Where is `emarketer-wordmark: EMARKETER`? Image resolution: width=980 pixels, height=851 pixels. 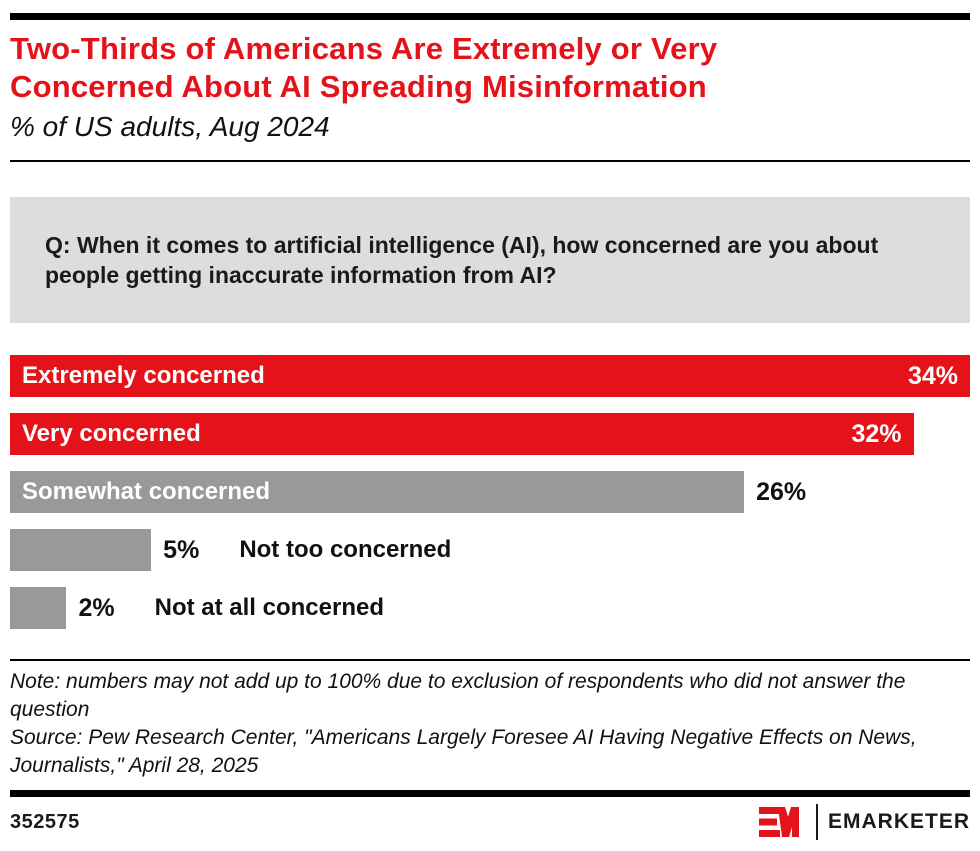
emarketer-wordmark: EMARKETER is located at coordinates (898, 821).